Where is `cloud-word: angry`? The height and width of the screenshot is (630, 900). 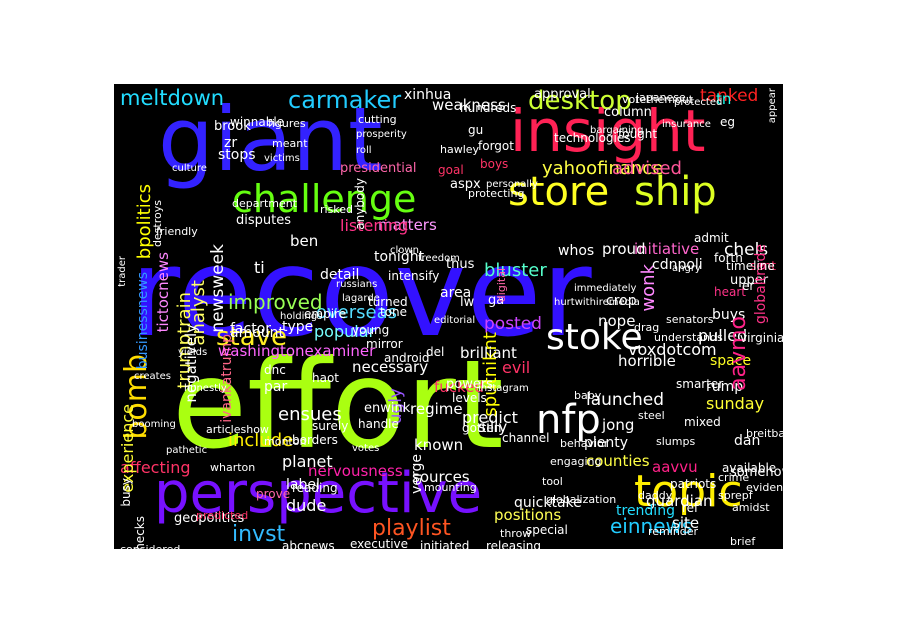
cloud-word: angry is located at coordinates (686, 268).